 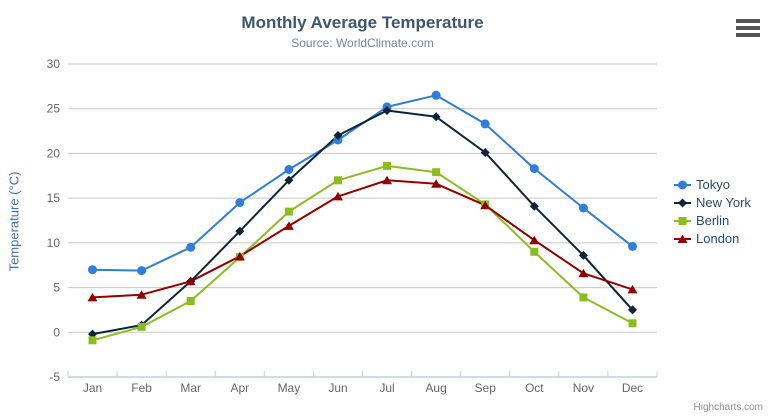 I want to click on svg-text: Sep, so click(x=486, y=388).